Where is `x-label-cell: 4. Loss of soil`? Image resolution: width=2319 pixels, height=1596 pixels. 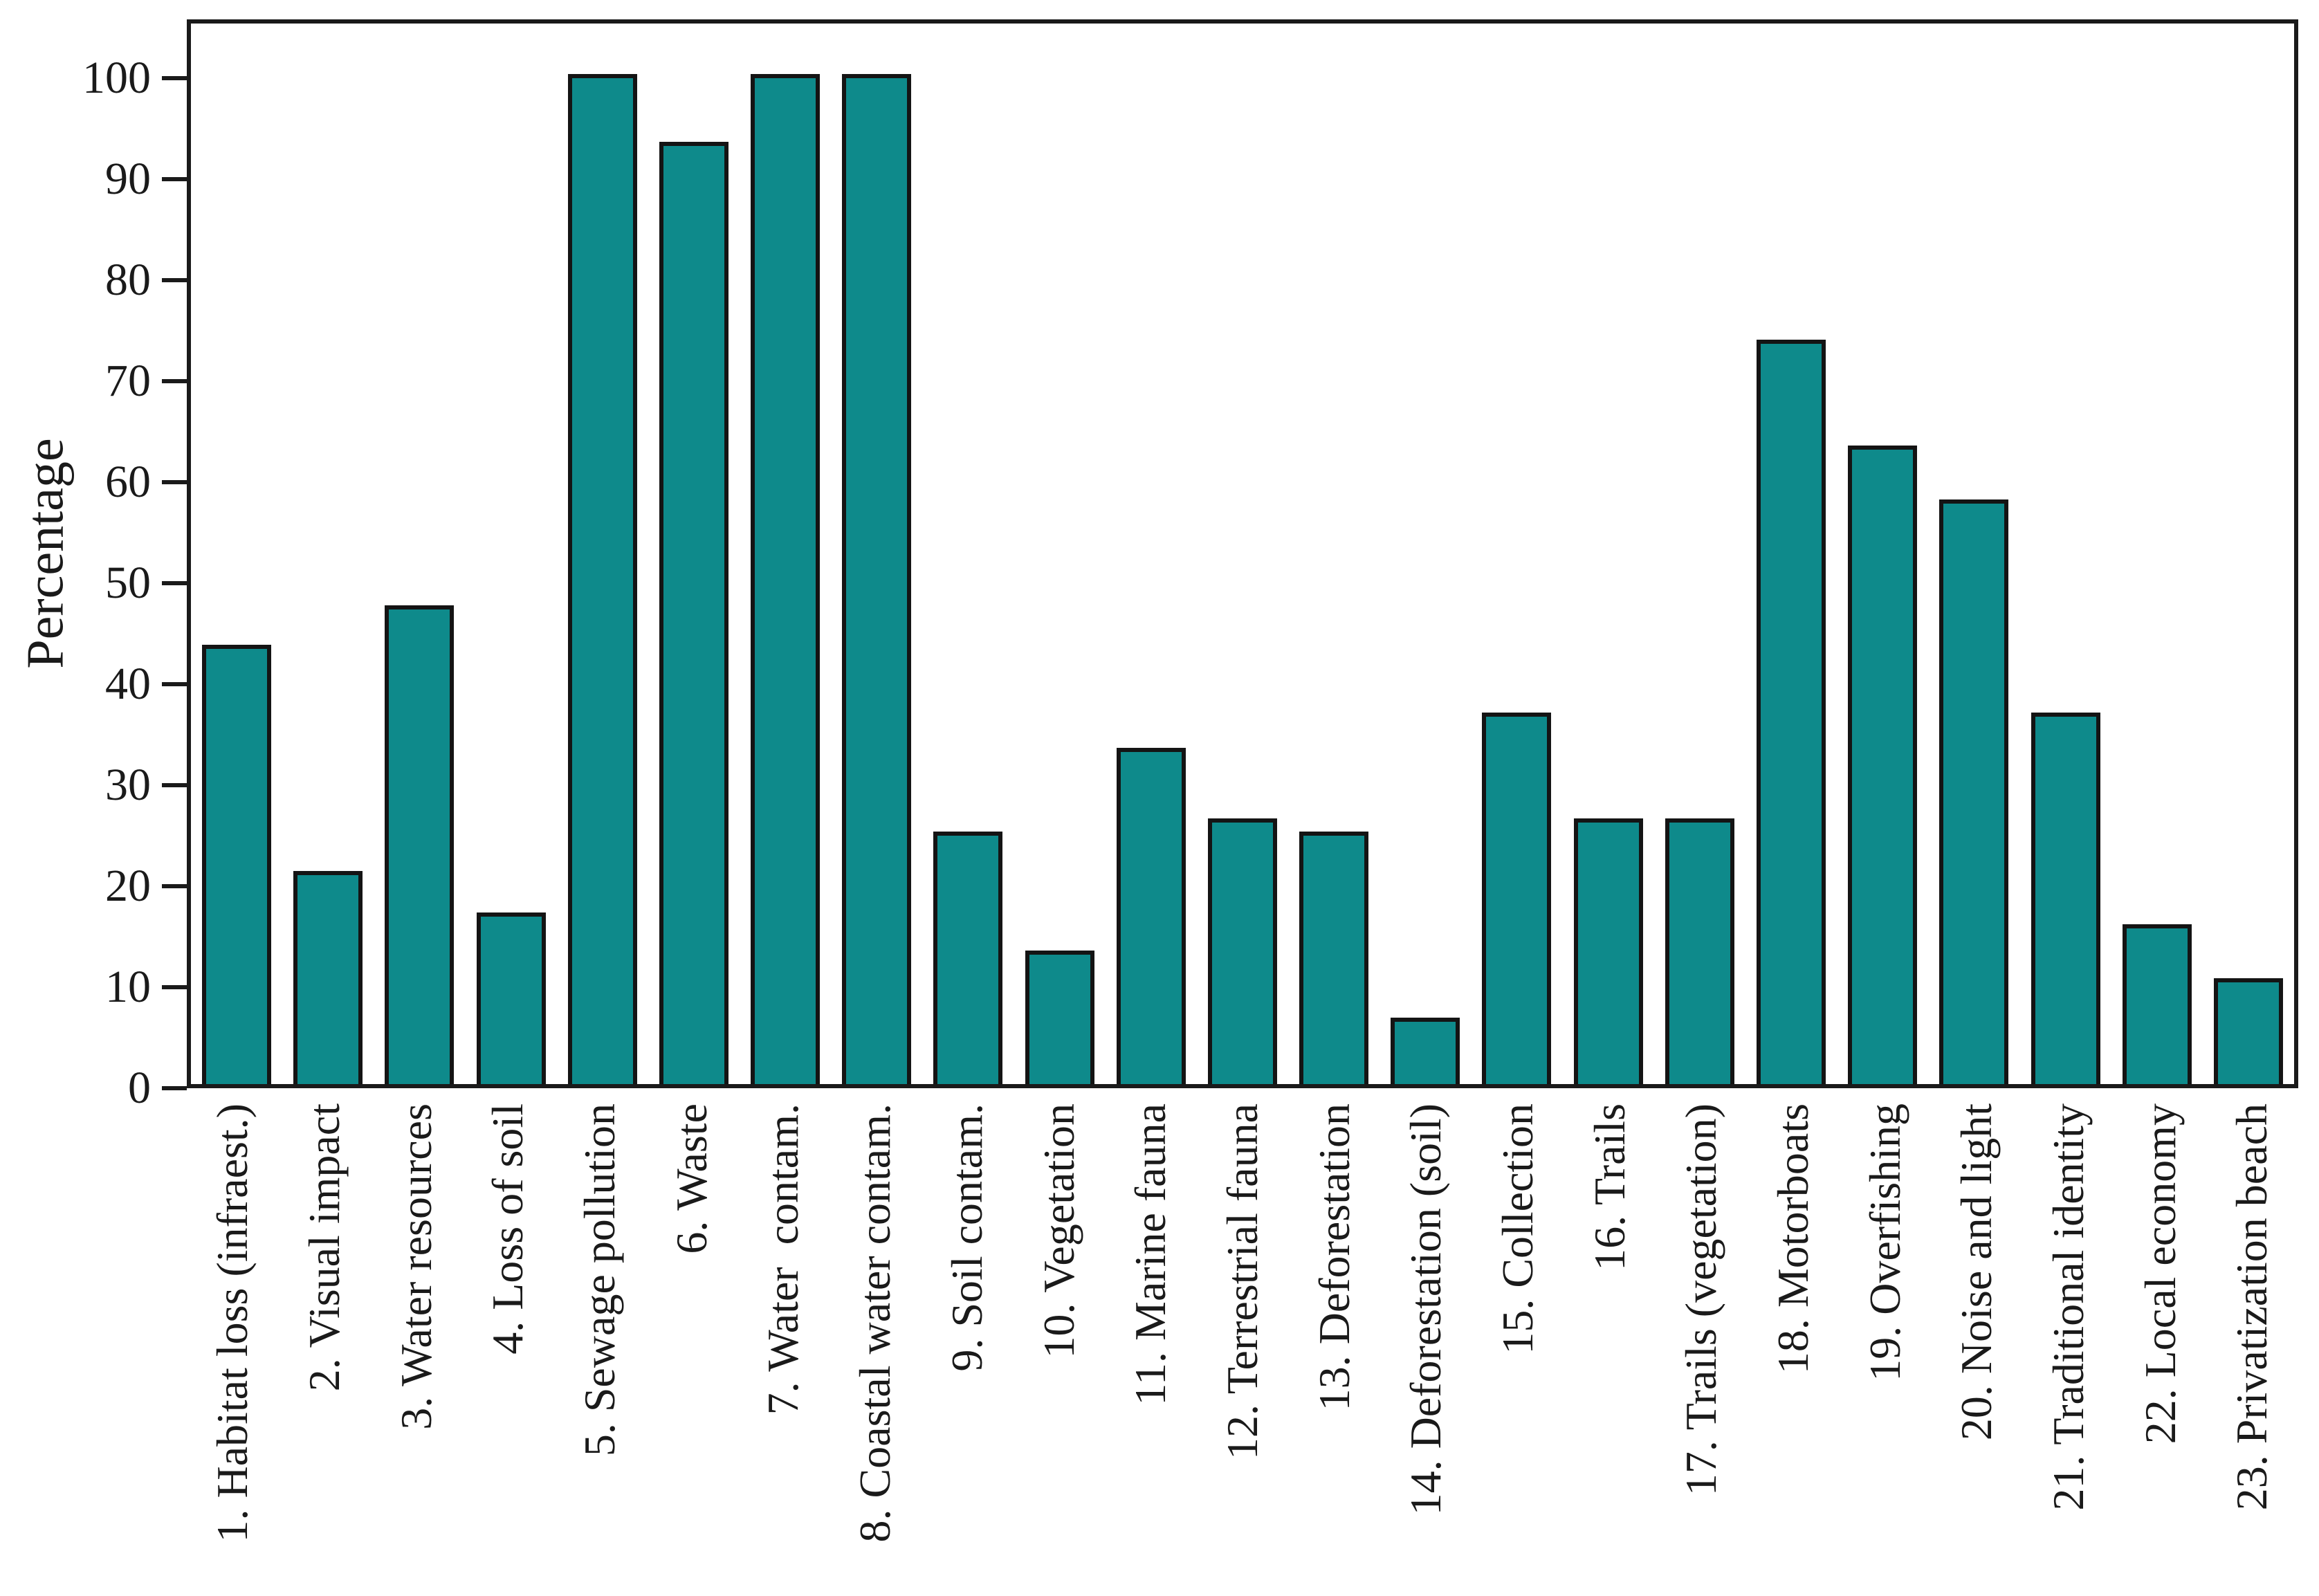 x-label-cell: 4. Loss of soil is located at coordinates (508, 1350).